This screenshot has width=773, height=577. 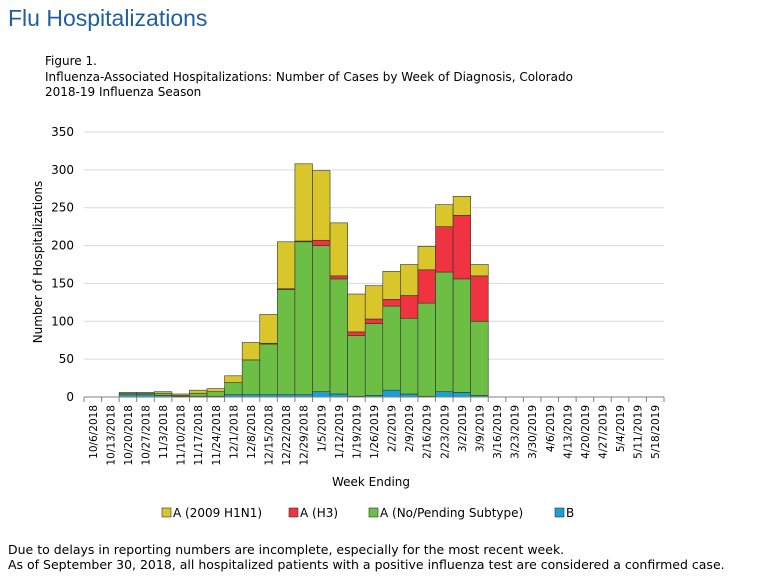 I want to click on x-tick-label: 2/23/2019, so click(x=445, y=432).